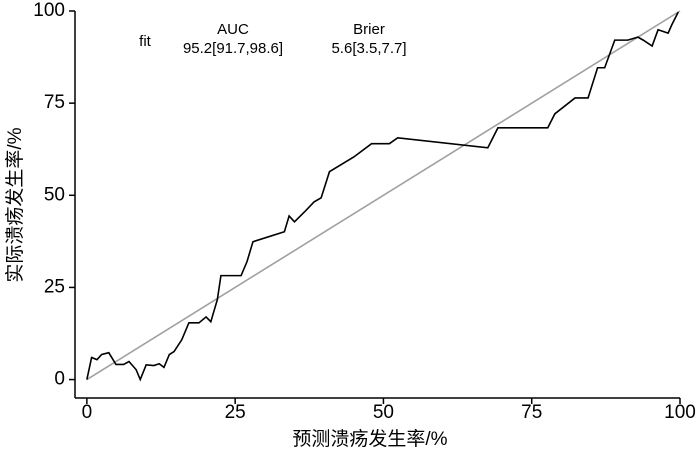  Describe the element at coordinates (680, 412) in the screenshot. I see `x-tick-label: 100` at that location.